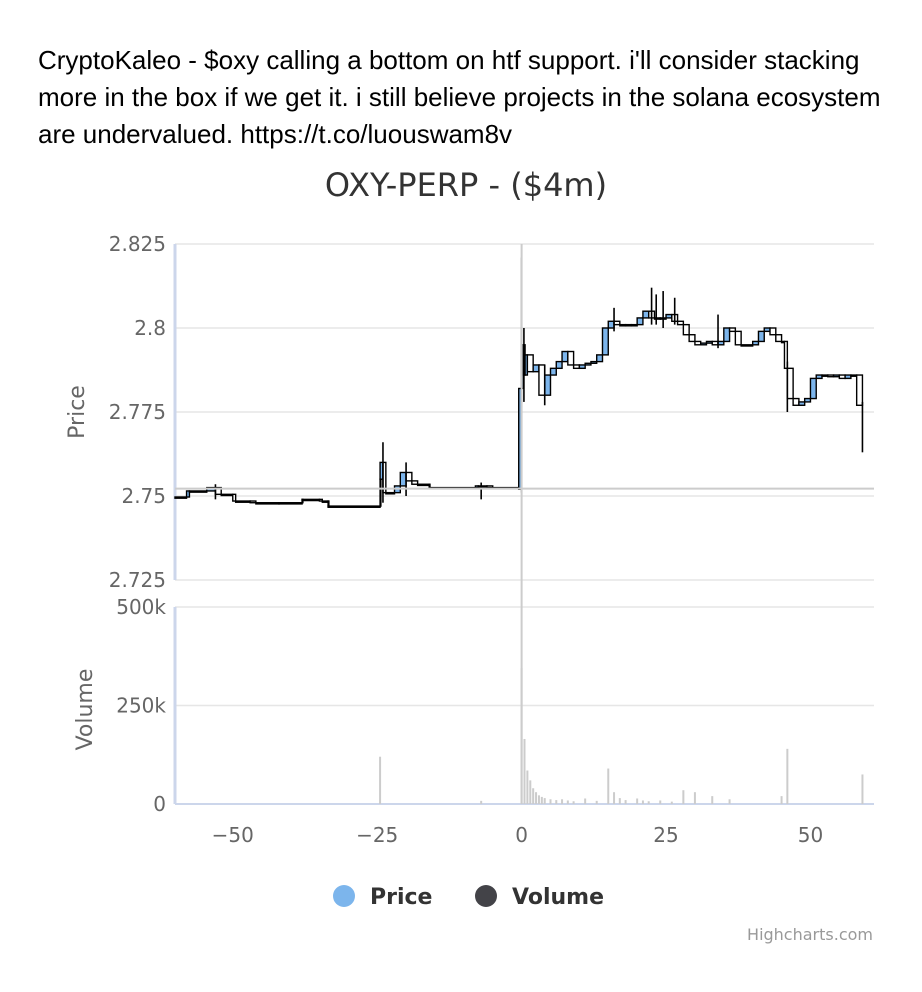 This screenshot has width=922, height=992. What do you see at coordinates (150, 328) in the screenshot?
I see `price-tick-label: 2.8` at bounding box center [150, 328].